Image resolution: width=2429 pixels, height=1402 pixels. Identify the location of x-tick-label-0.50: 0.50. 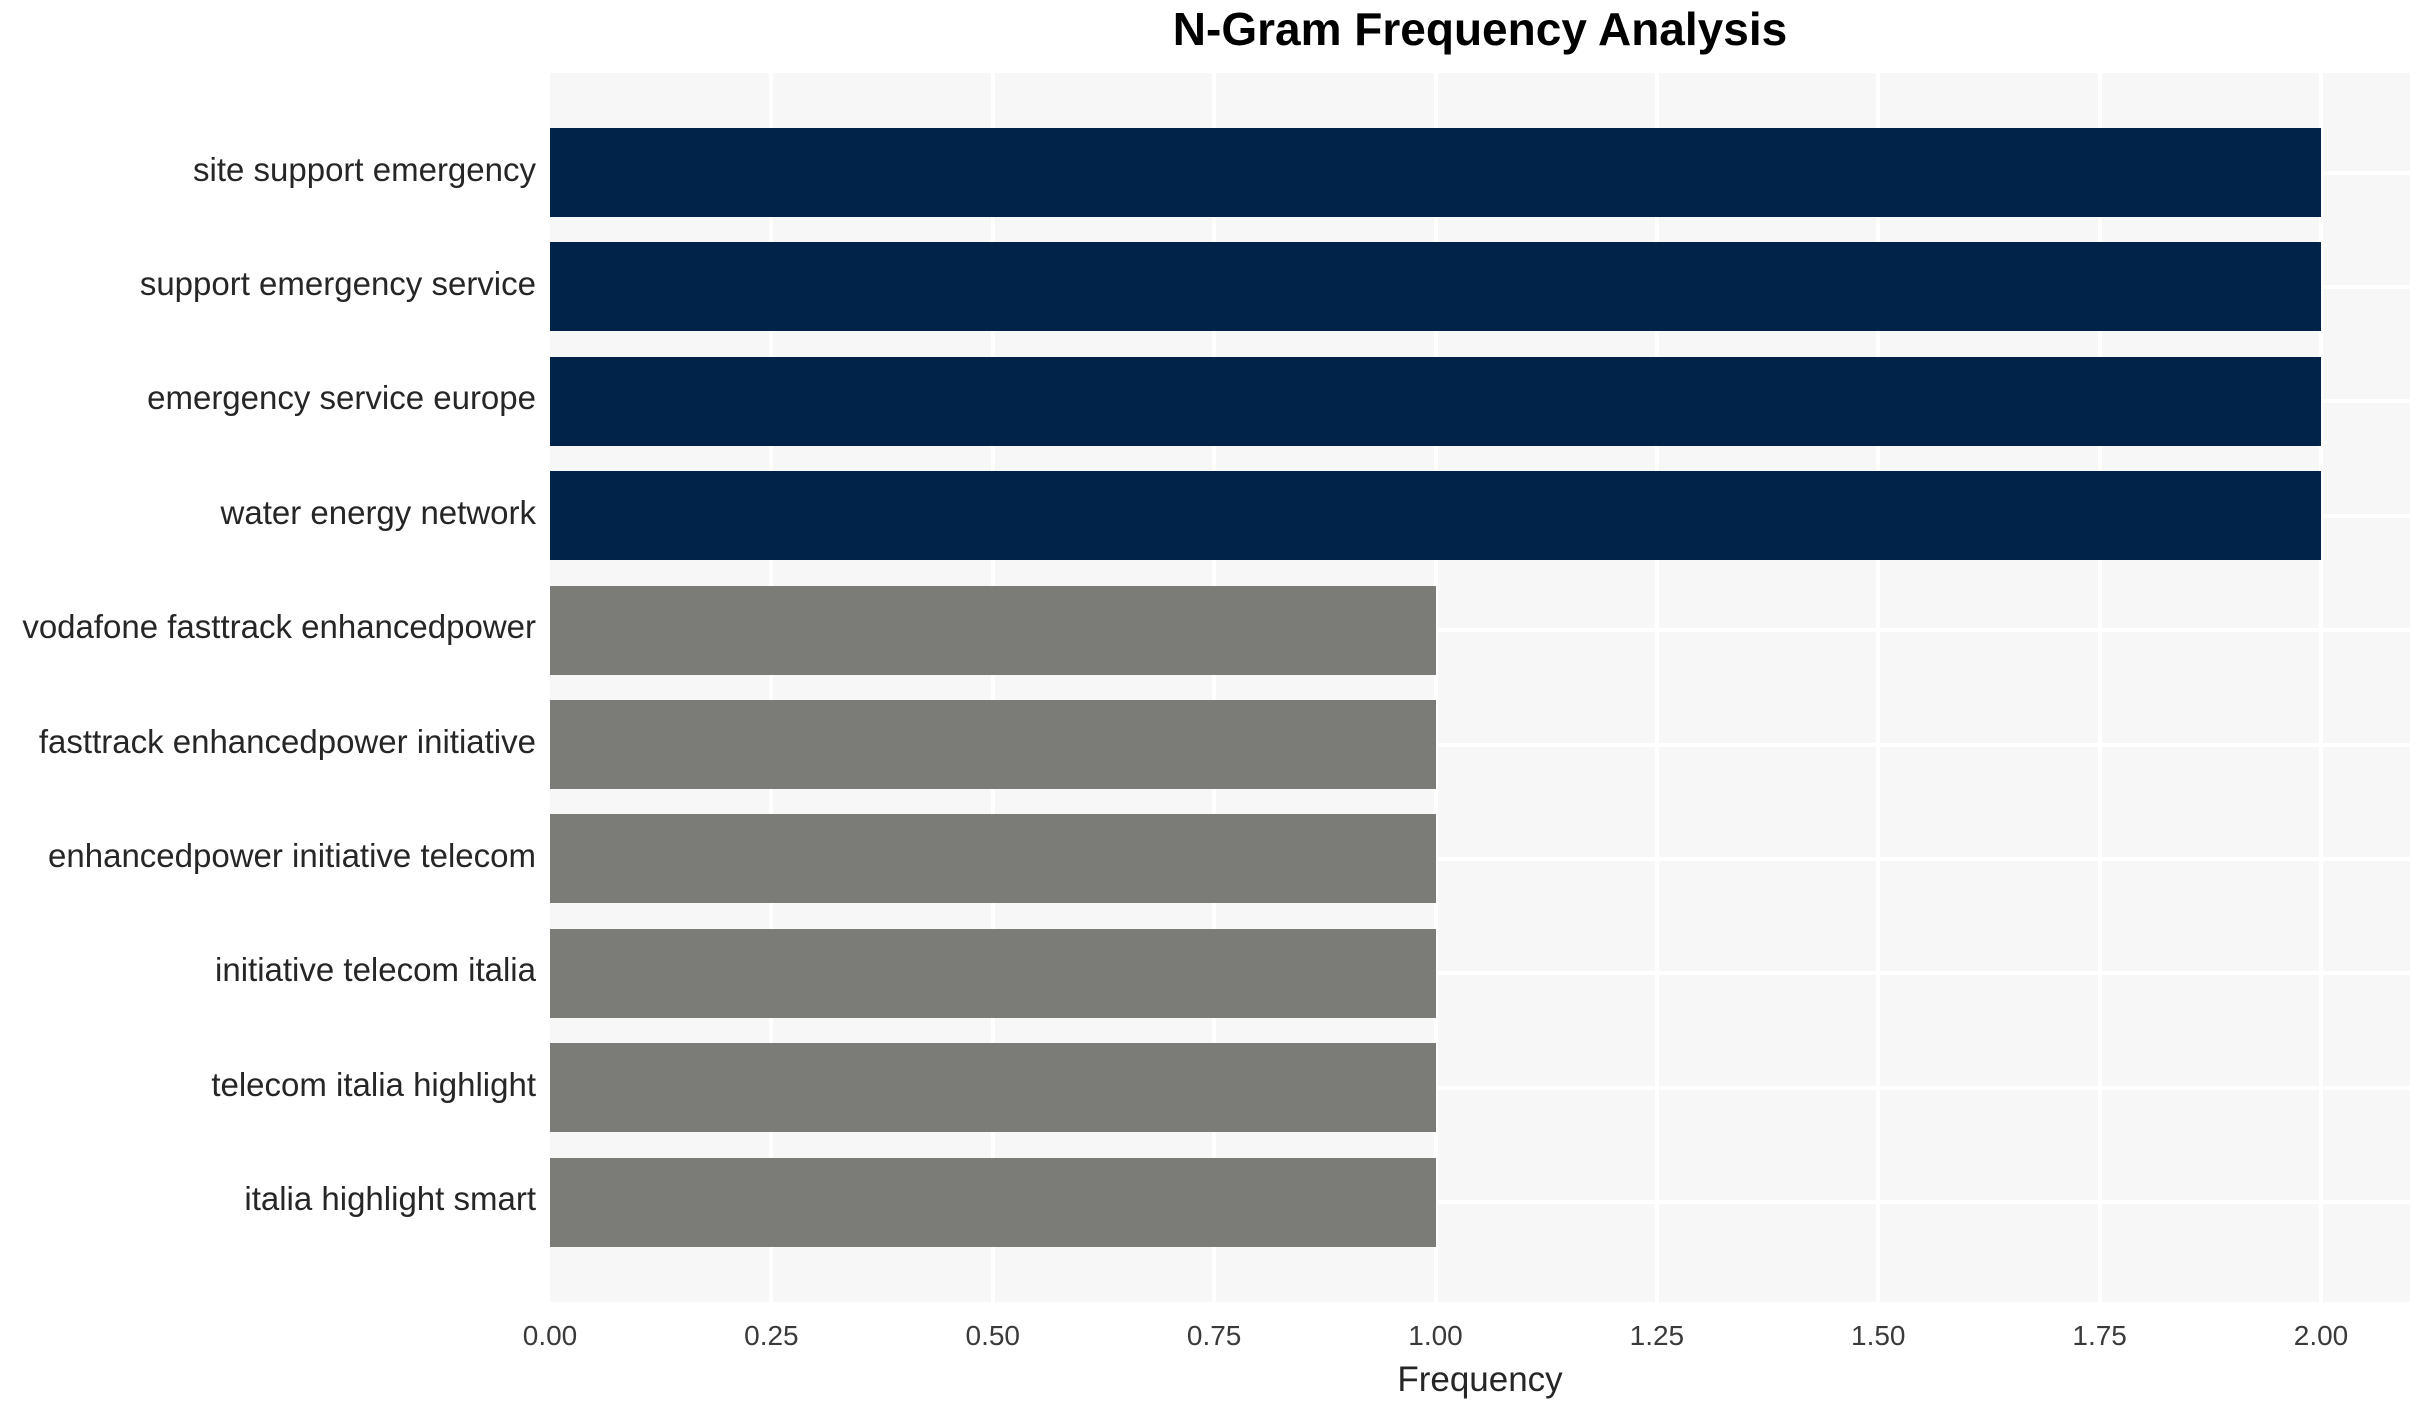
(993, 1335).